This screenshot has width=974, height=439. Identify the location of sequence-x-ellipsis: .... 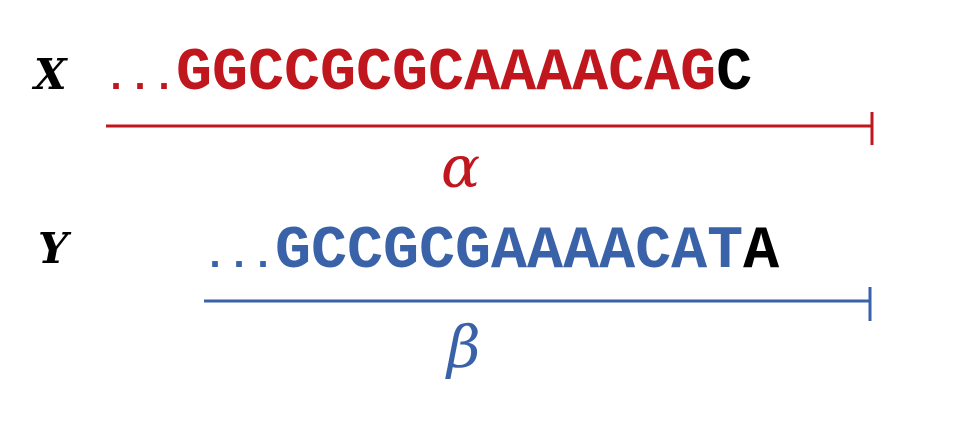
(140, 79).